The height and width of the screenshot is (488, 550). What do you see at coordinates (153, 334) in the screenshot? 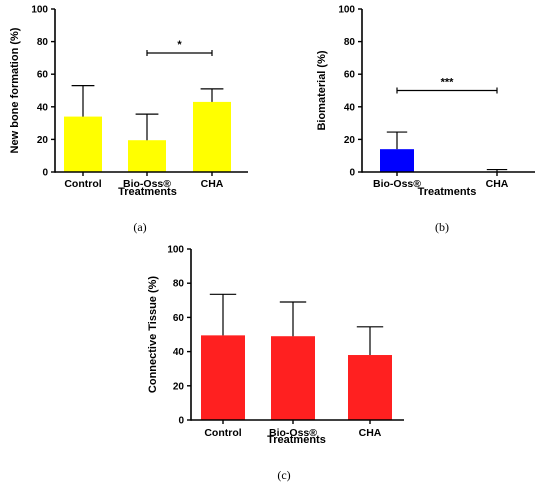
I see `y-axis-title: Connective Tissue (%)` at bounding box center [153, 334].